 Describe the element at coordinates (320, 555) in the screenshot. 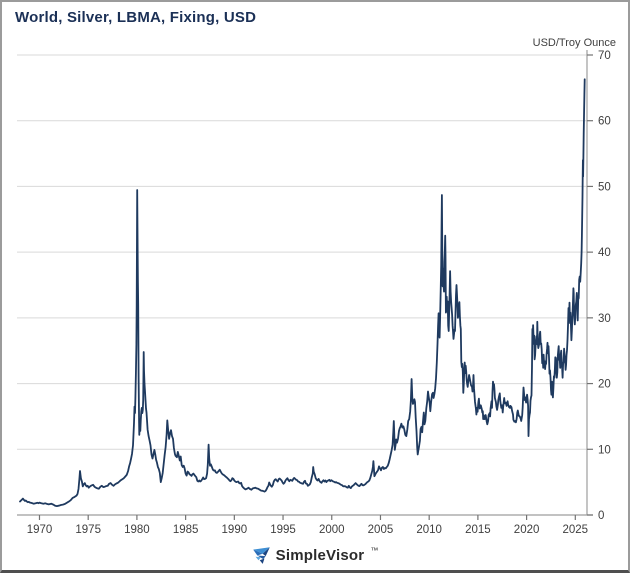

I see `simplevisor-brand-text: SimpleVisor` at that location.